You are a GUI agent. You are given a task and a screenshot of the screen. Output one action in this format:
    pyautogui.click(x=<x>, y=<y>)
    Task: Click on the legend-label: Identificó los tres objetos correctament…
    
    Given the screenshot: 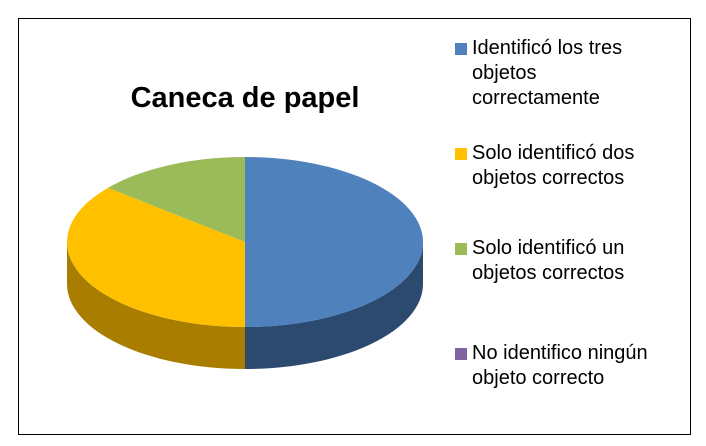 What is the action you would take?
    pyautogui.click(x=547, y=73)
    